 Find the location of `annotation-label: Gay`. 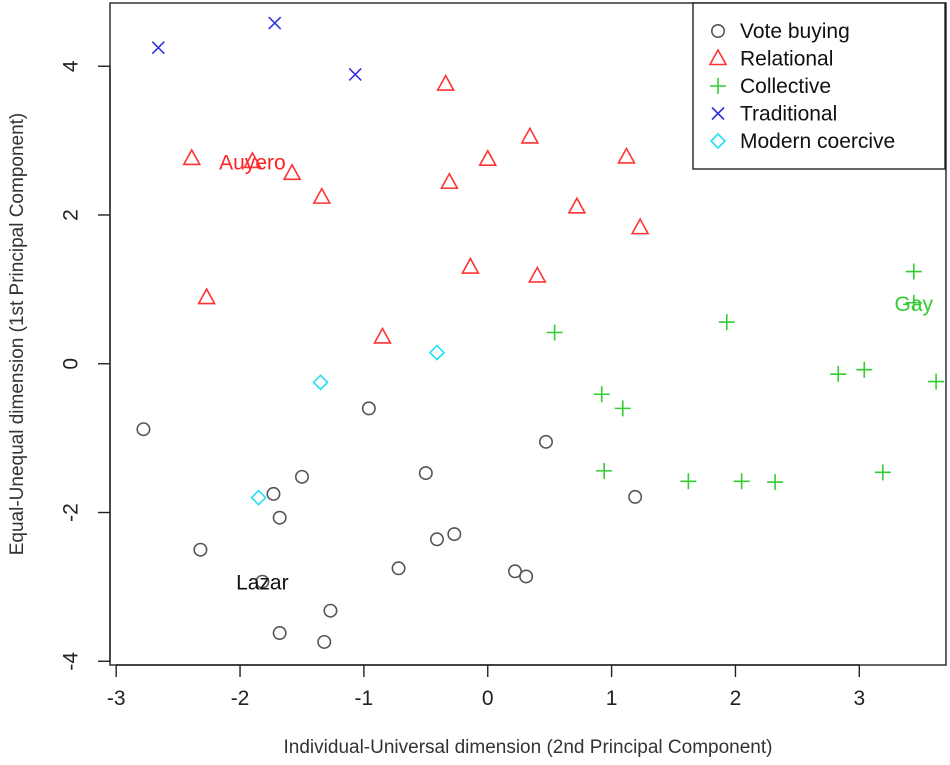

annotation-label: Gay is located at coordinates (914, 304).